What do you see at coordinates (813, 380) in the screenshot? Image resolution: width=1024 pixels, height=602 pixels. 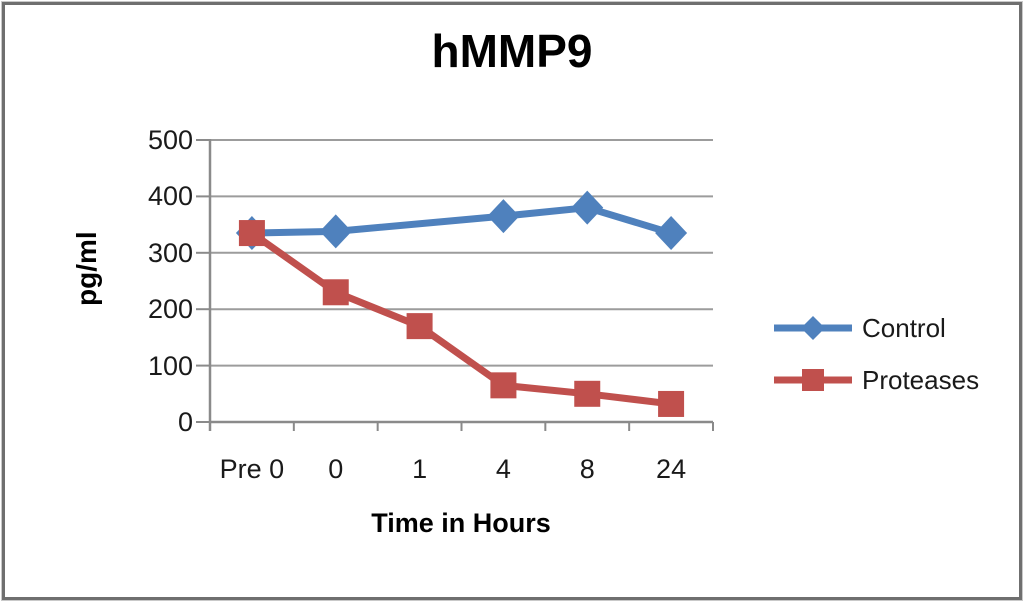 I see `legend-swatch-proteases-square-icon` at bounding box center [813, 380].